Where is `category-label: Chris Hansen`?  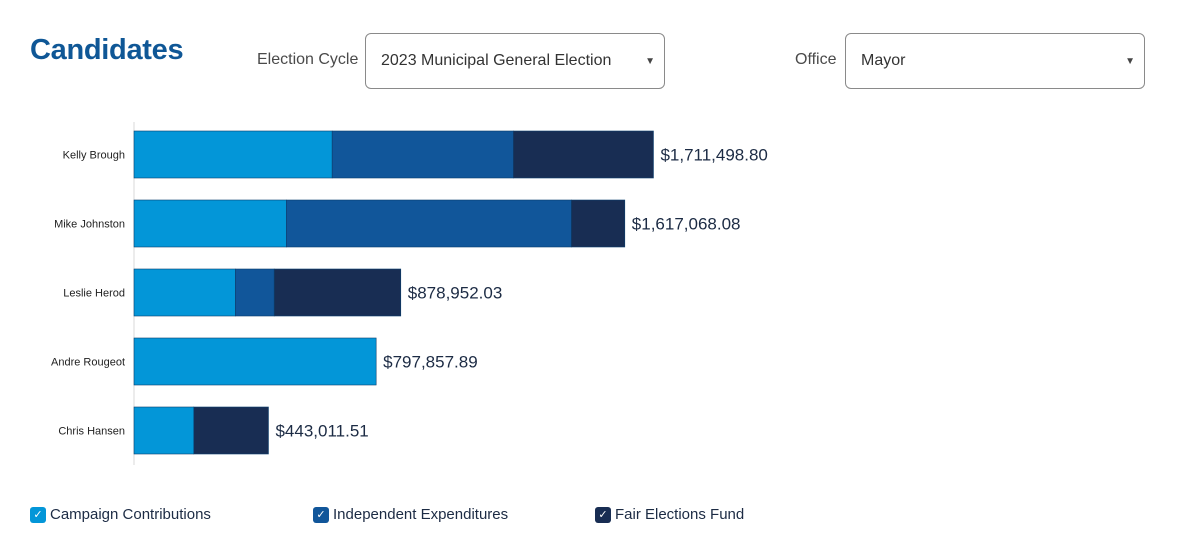 category-label: Chris Hansen is located at coordinates (91, 432).